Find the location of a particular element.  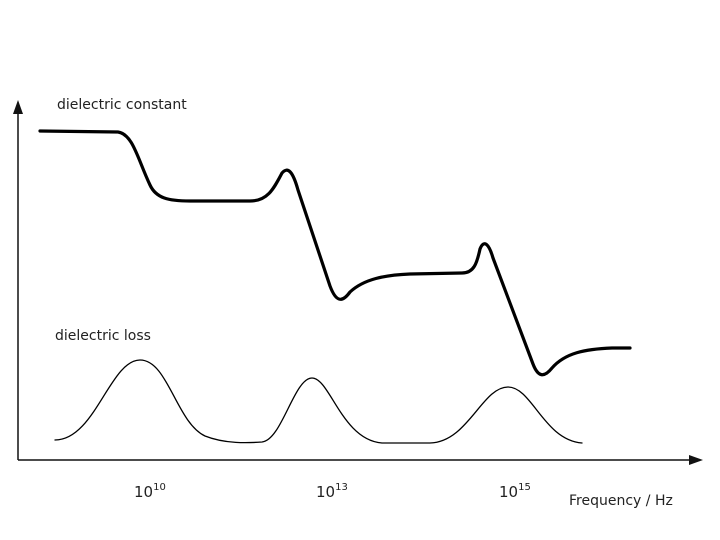

series-label-dielectric-loss: dielectric loss is located at coordinates (103, 336).